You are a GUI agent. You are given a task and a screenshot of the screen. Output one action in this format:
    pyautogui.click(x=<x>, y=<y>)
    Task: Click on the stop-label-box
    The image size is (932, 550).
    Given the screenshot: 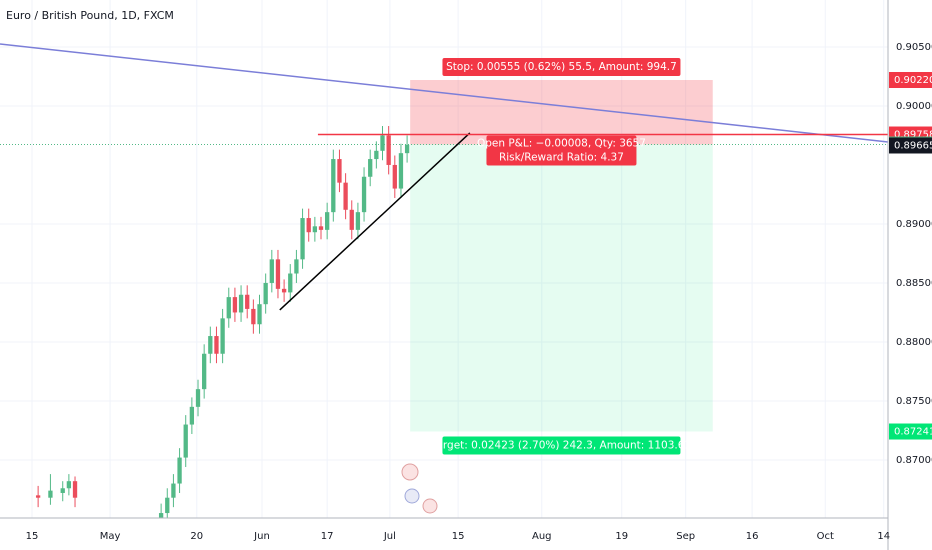 What is the action you would take?
    pyautogui.click(x=561, y=67)
    